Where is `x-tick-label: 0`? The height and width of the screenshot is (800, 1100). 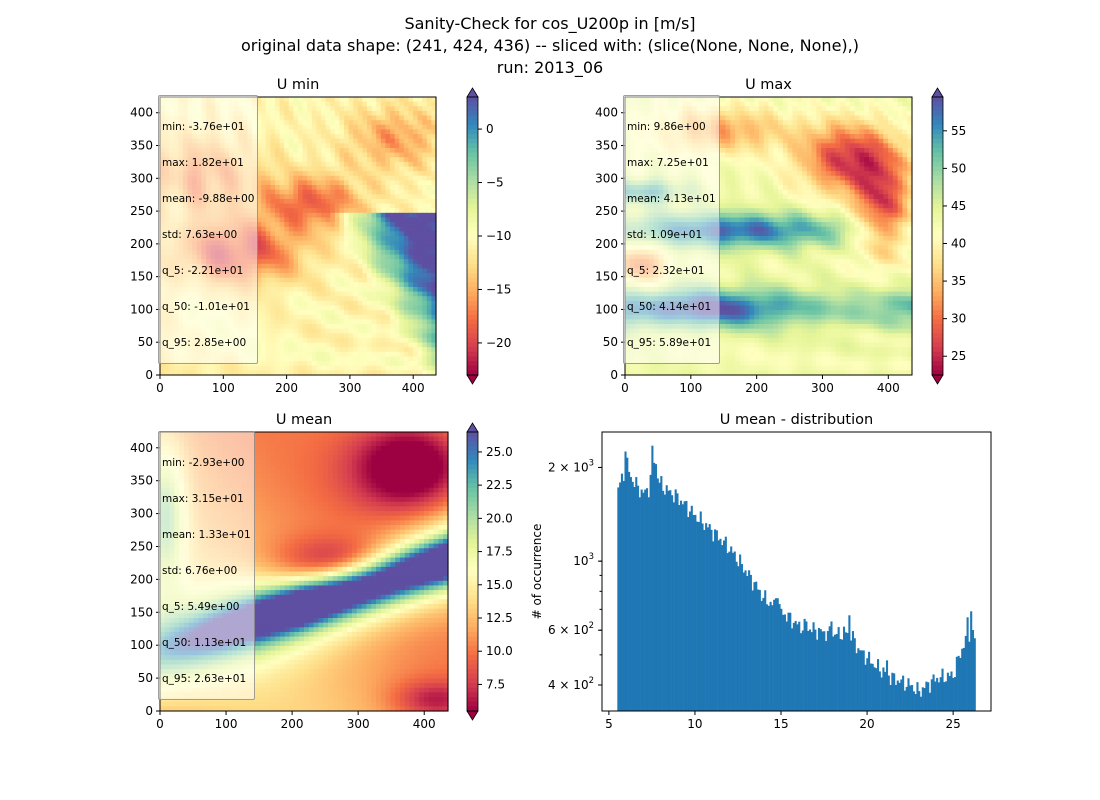
x-tick-label: 0 is located at coordinates (160, 388).